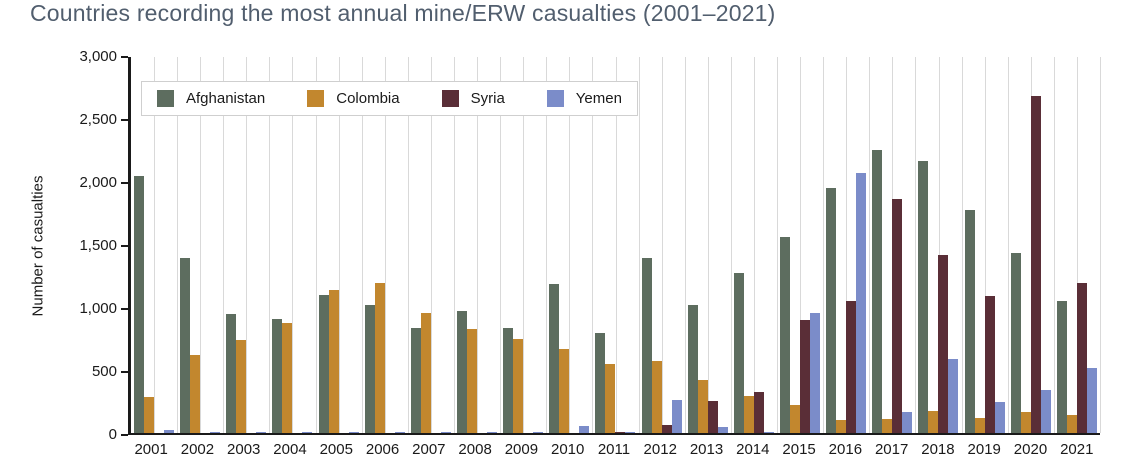 The height and width of the screenshot is (474, 1133). I want to click on x-tick-label-2020: 2020, so click(1030, 449).